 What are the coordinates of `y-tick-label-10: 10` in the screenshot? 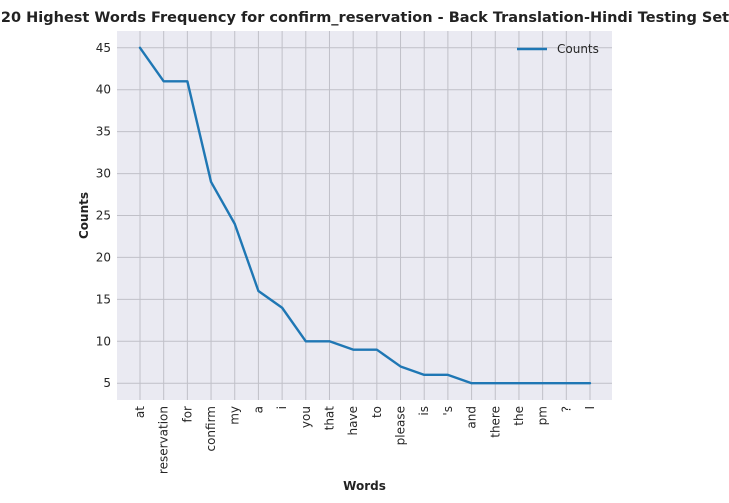 It's located at (103, 341).